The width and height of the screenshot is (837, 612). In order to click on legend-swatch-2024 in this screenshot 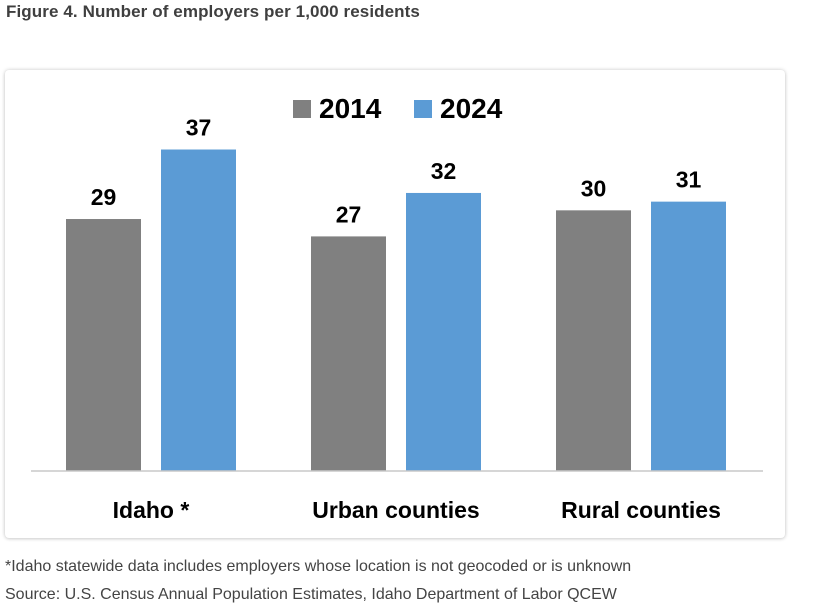, I will do `click(423, 109)`.